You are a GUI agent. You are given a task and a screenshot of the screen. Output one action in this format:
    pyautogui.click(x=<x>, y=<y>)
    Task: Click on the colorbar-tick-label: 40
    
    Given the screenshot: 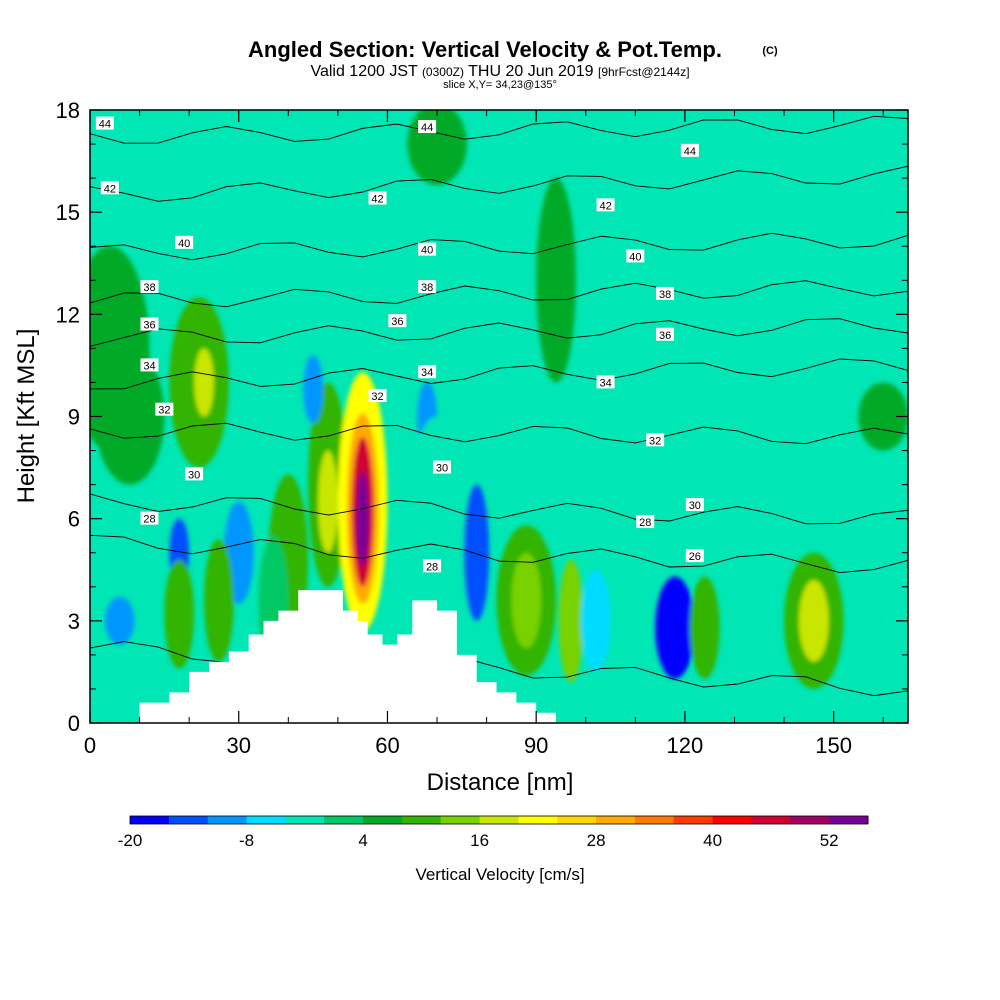 What is the action you would take?
    pyautogui.click(x=712, y=840)
    